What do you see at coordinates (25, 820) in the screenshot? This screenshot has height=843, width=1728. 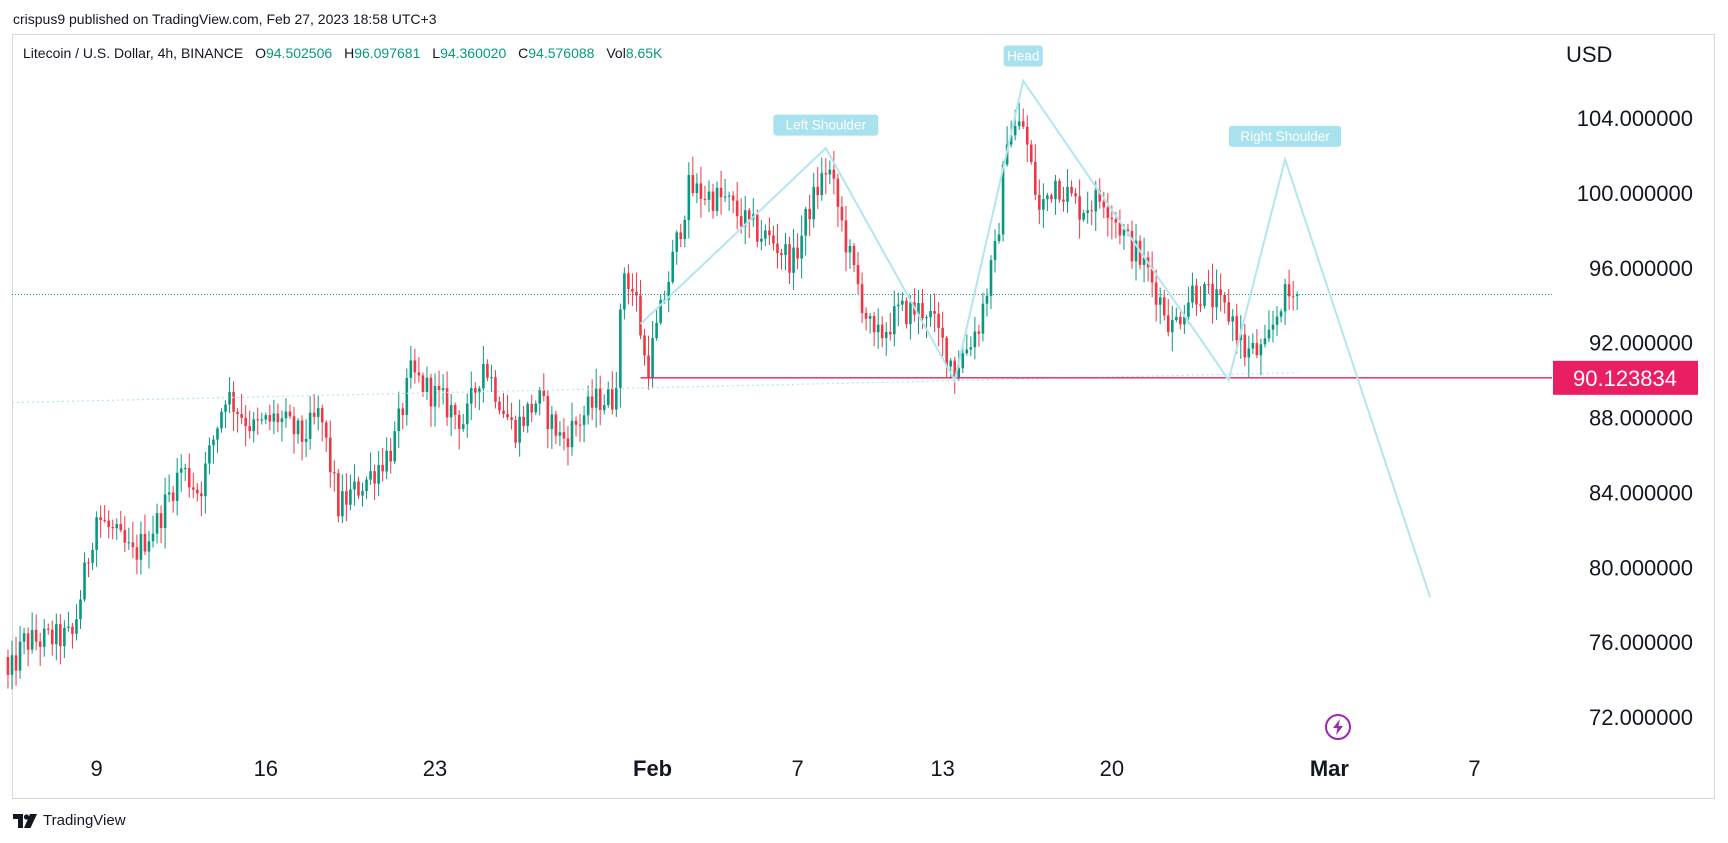 I see `tradingview-logo-icon` at bounding box center [25, 820].